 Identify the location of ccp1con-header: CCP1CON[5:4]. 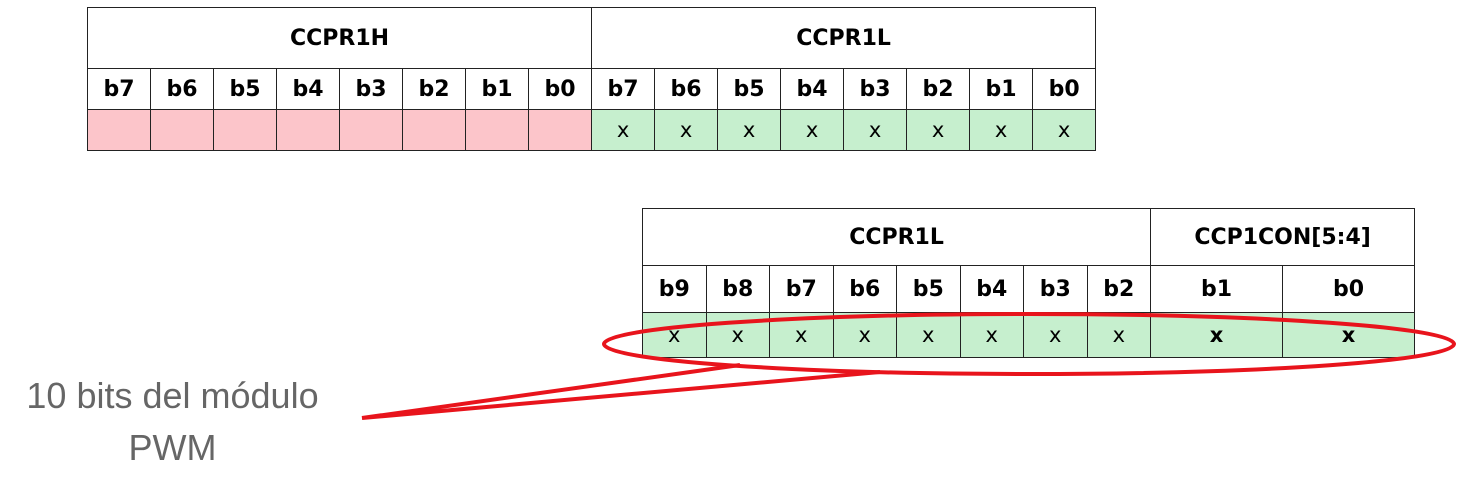
(1283, 237).